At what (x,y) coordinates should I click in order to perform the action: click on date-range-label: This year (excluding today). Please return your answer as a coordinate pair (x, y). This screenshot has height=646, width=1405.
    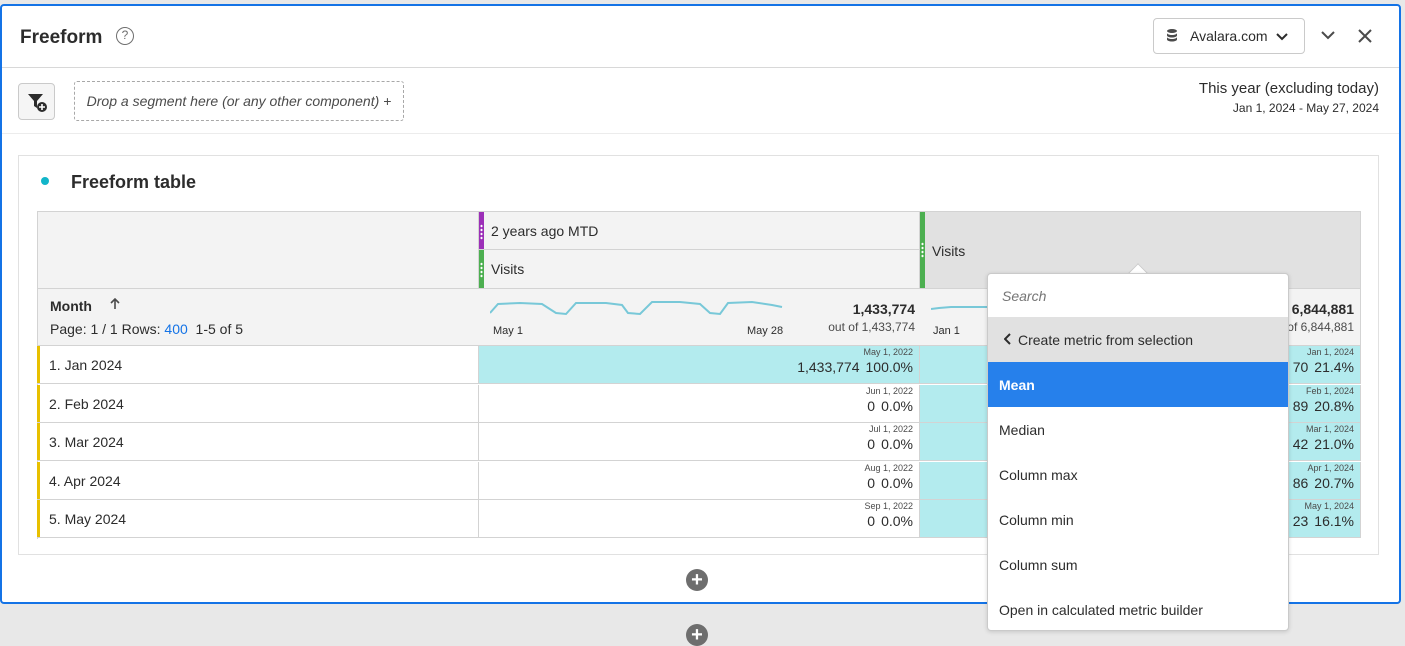
    Looking at the image, I should click on (1288, 88).